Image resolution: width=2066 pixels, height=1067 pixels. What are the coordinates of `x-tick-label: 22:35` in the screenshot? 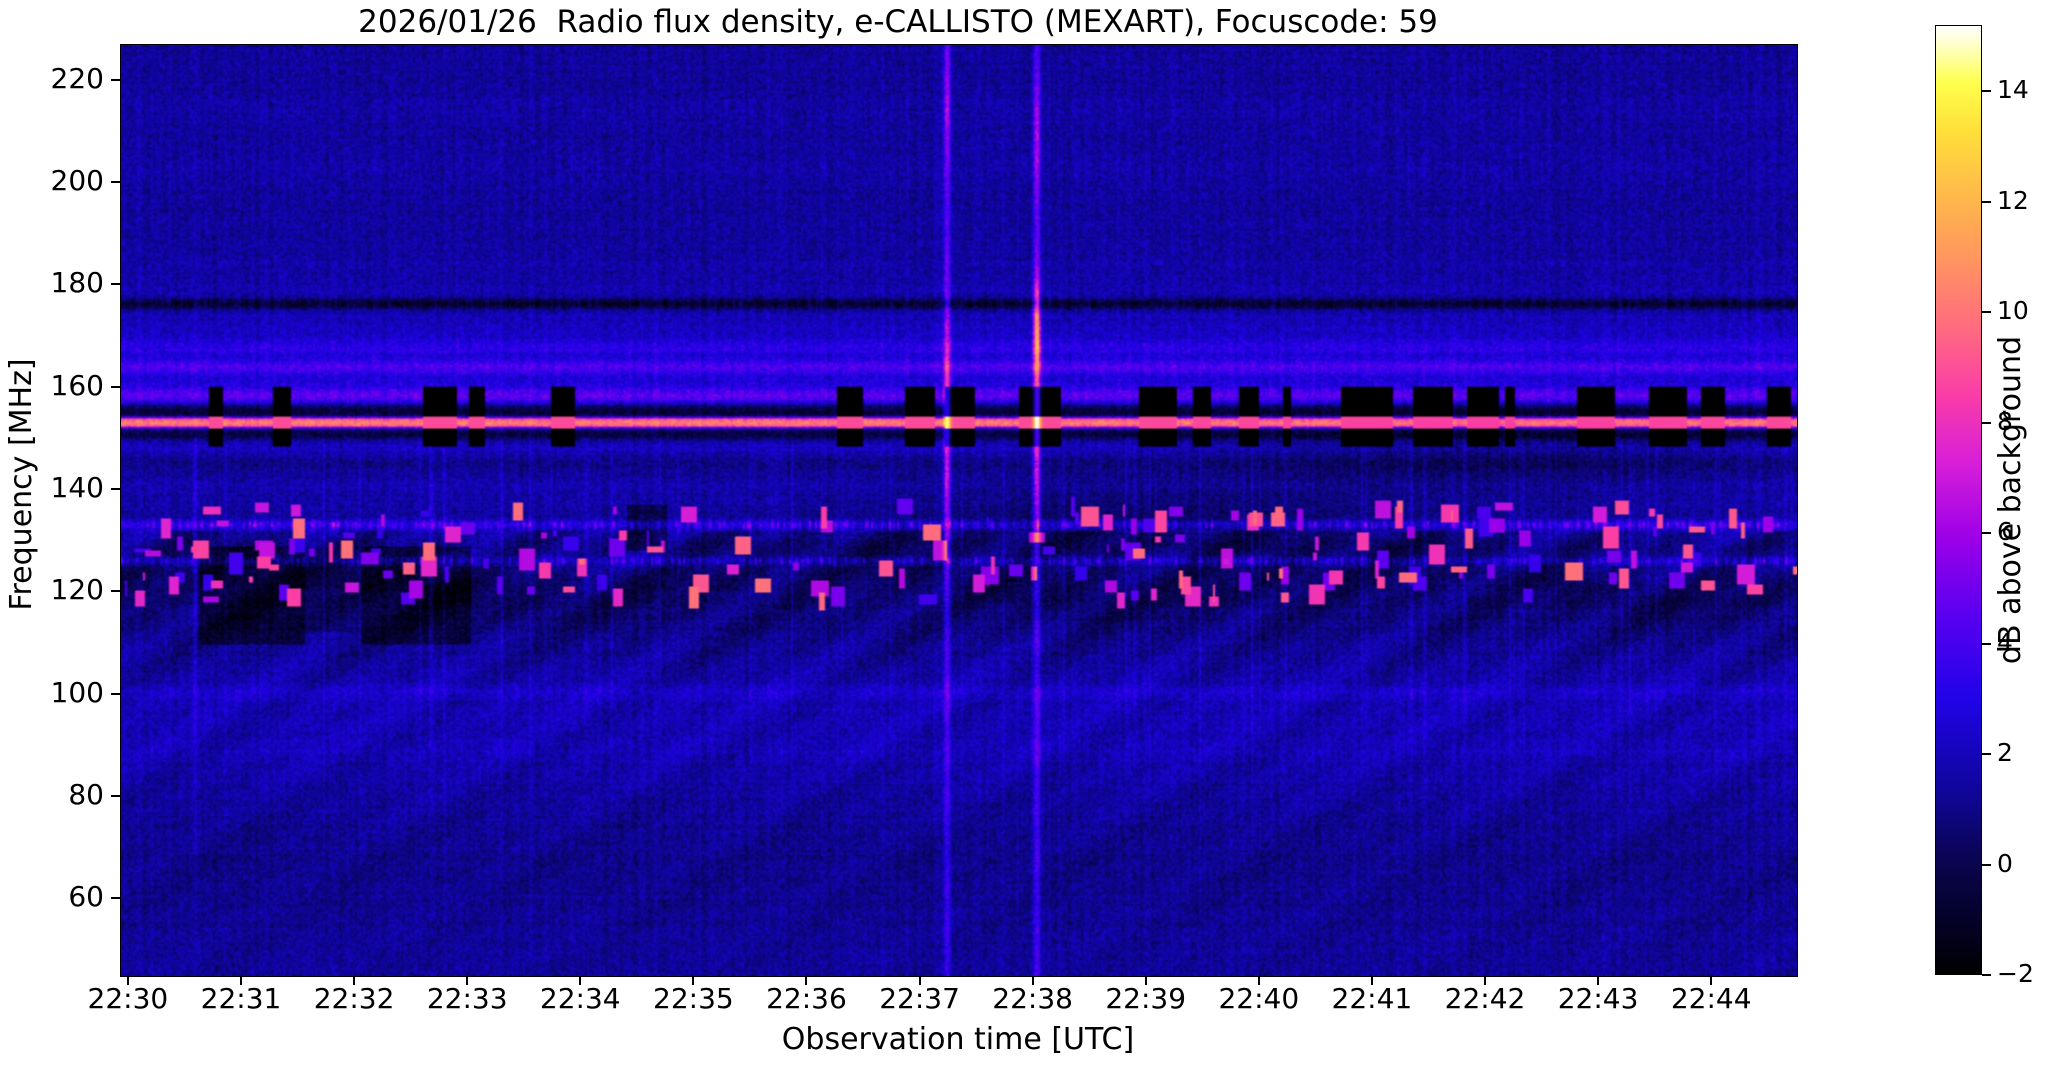 It's located at (693, 998).